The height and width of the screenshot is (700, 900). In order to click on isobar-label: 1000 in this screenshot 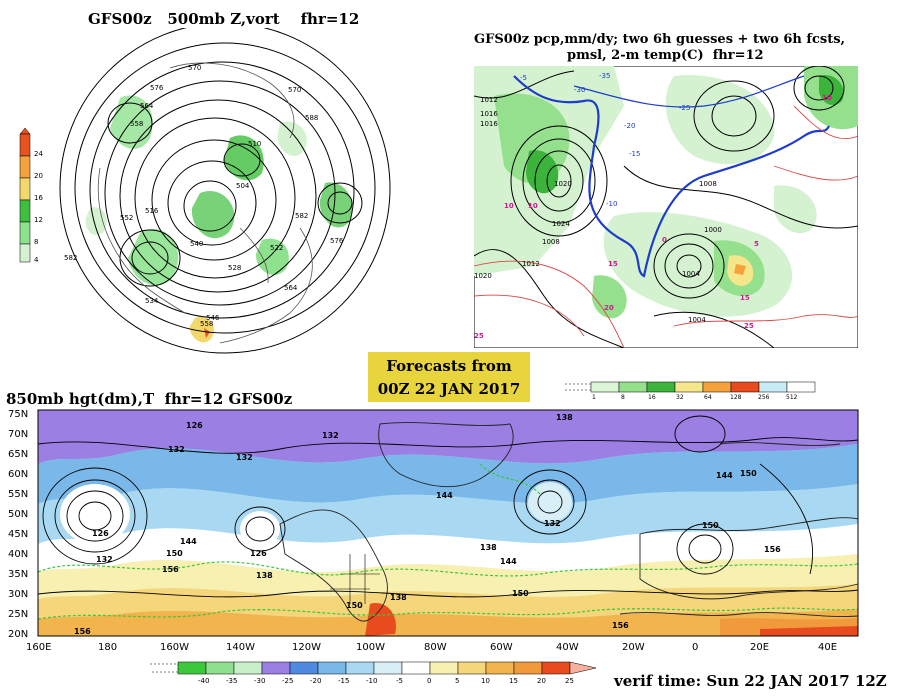, I will do `click(713, 230)`.